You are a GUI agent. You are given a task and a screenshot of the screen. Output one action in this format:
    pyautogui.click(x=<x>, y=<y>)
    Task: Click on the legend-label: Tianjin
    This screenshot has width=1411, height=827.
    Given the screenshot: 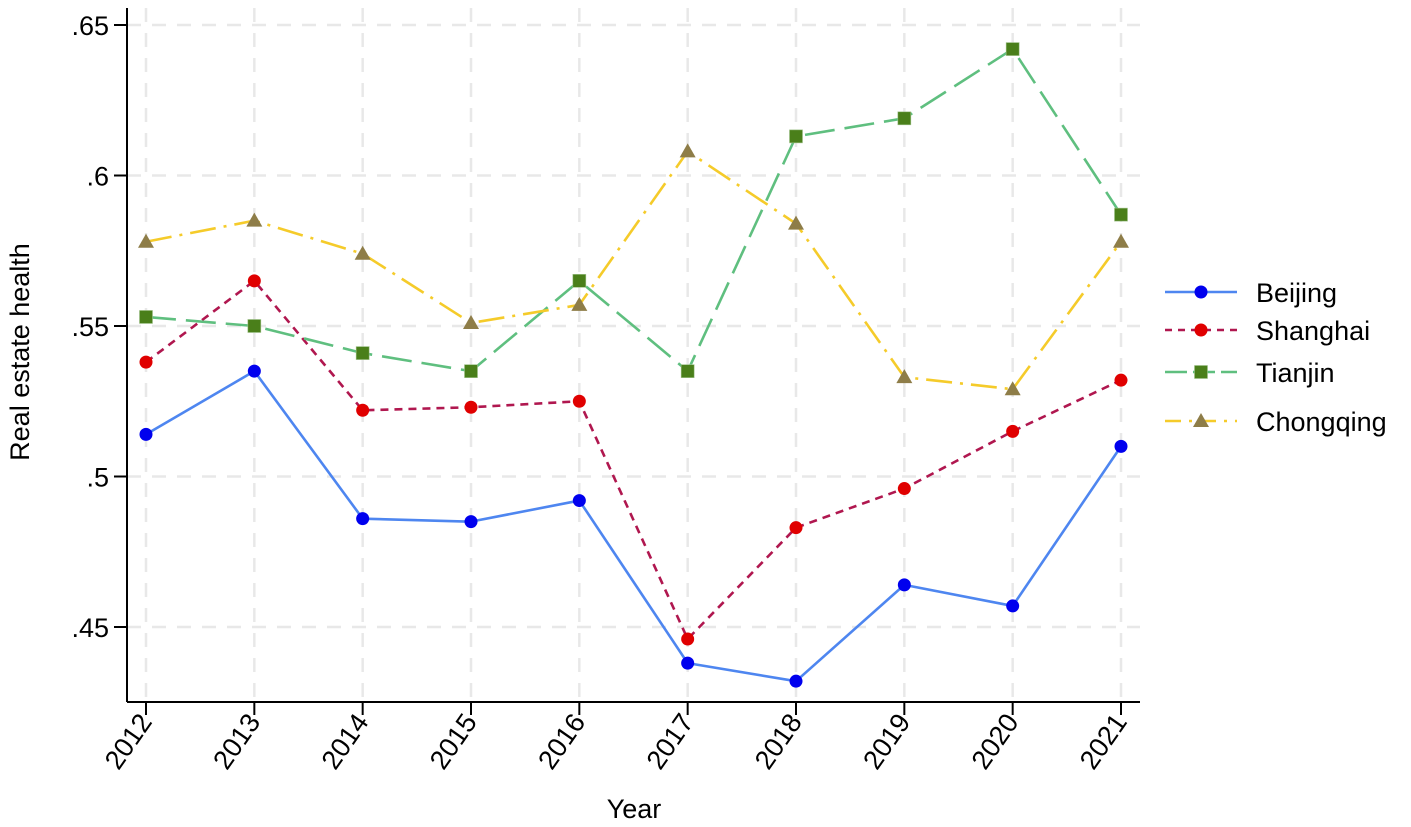 What is the action you would take?
    pyautogui.click(x=1295, y=373)
    